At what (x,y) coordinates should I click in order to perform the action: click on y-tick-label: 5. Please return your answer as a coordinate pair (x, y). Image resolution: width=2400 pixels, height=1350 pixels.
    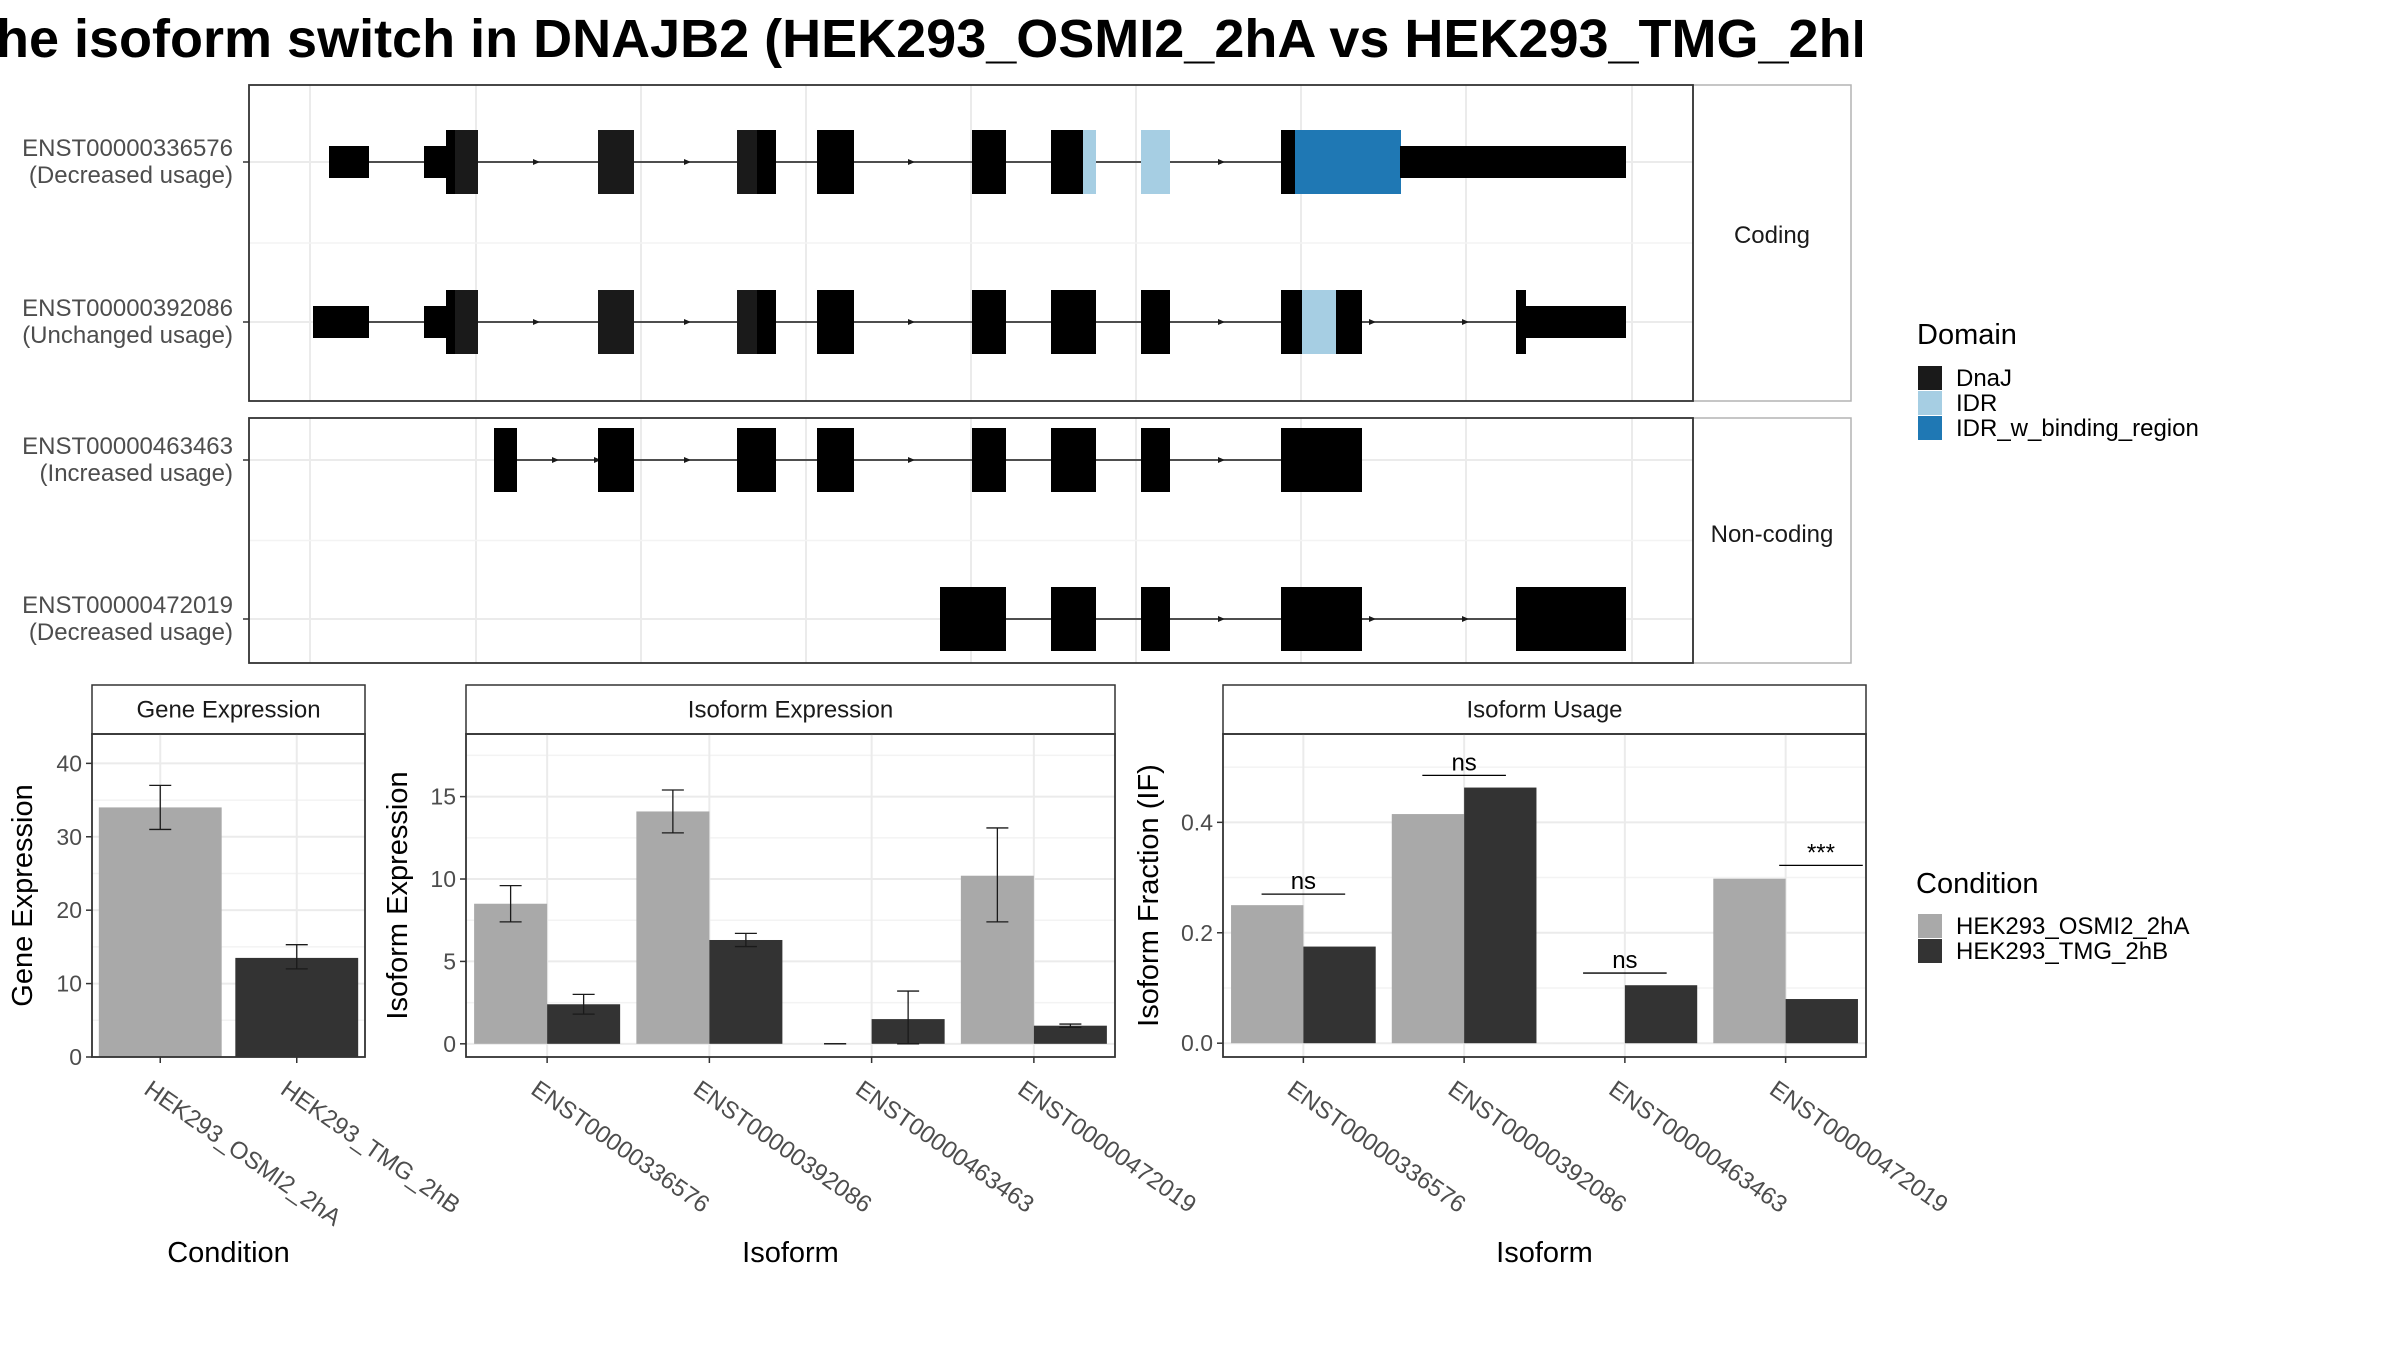
    Looking at the image, I should click on (449, 961).